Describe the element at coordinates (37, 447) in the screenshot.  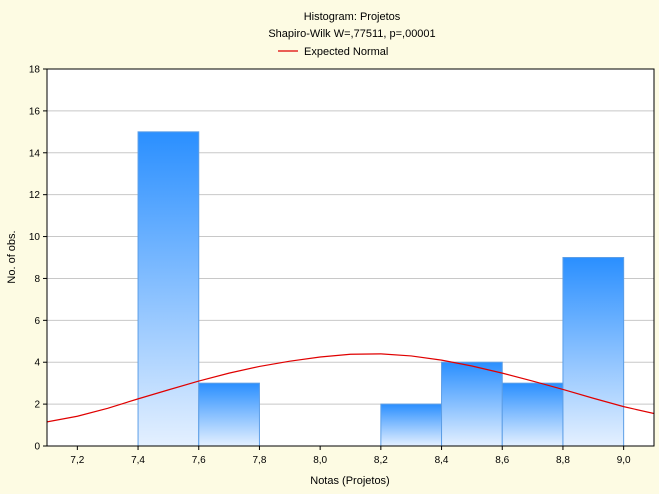
I see `y-tick-label: 0` at that location.